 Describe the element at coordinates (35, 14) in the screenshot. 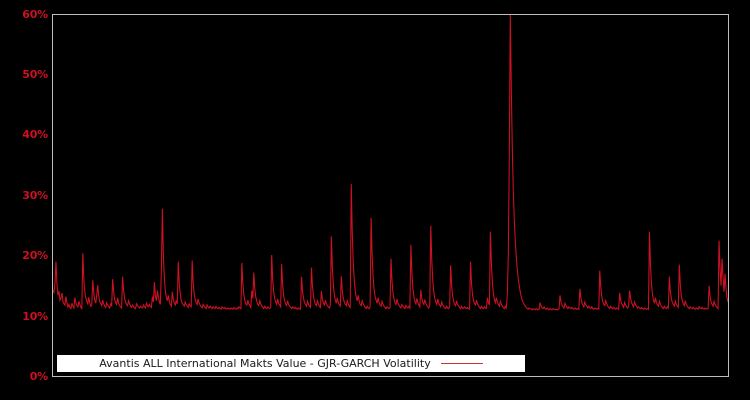

I see `y-axis-tick-60: 60%` at that location.